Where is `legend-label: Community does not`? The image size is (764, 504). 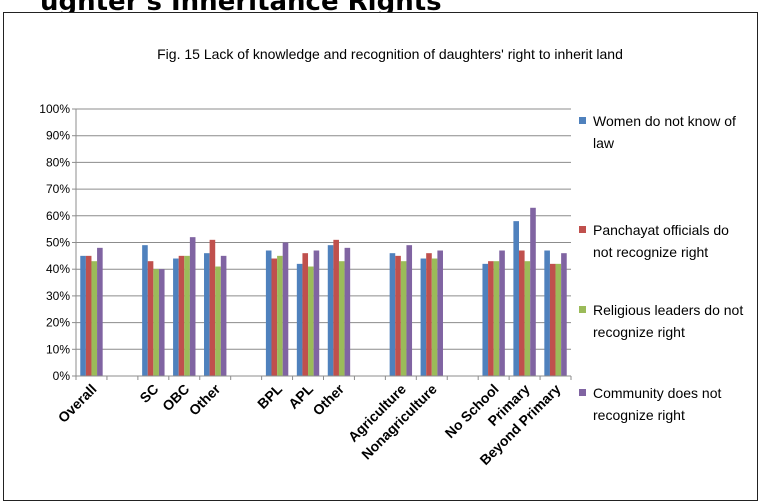 legend-label: Community does not is located at coordinates (657, 393).